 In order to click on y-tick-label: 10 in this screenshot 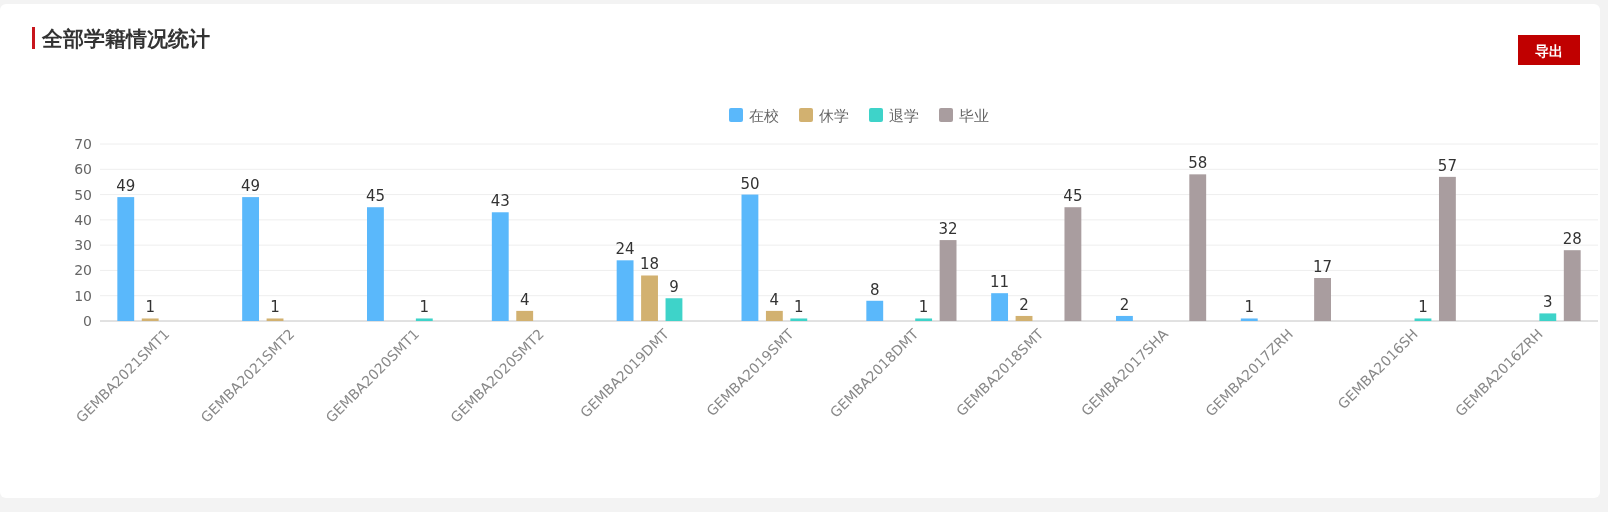, I will do `click(83, 295)`.